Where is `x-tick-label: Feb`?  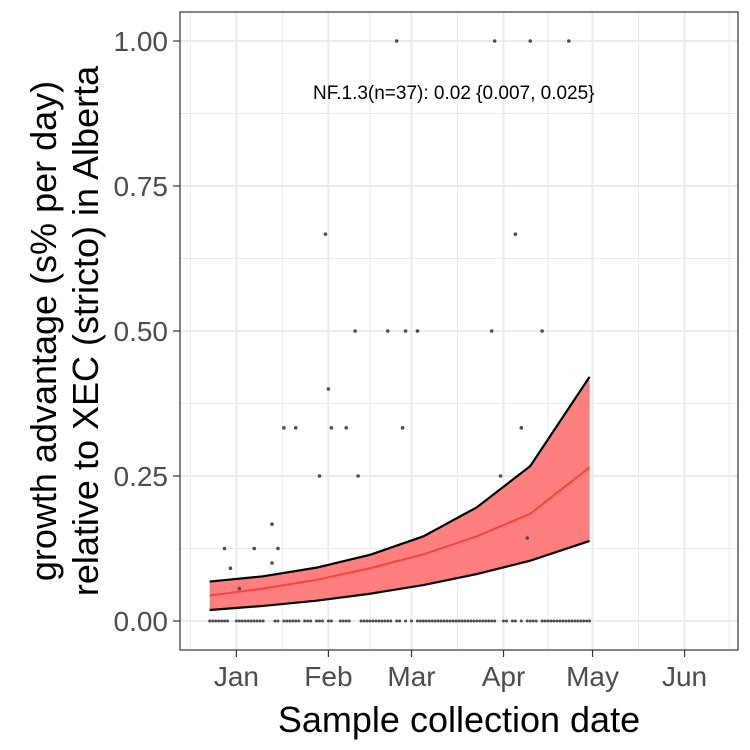
x-tick-label: Feb is located at coordinates (328, 676).